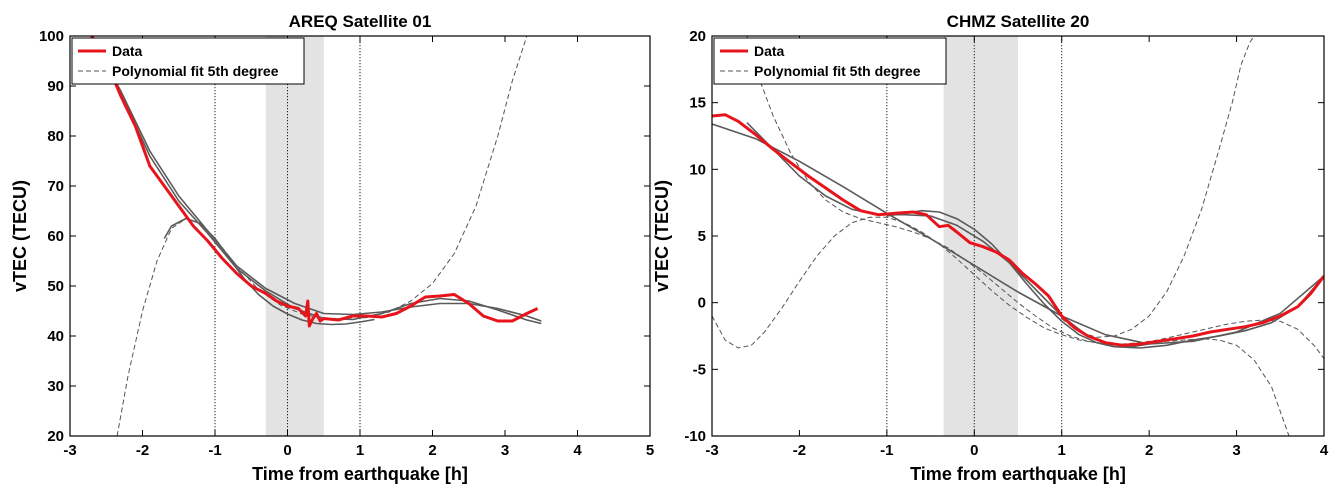  I want to click on chart1-shaded-region, so click(294, 236).